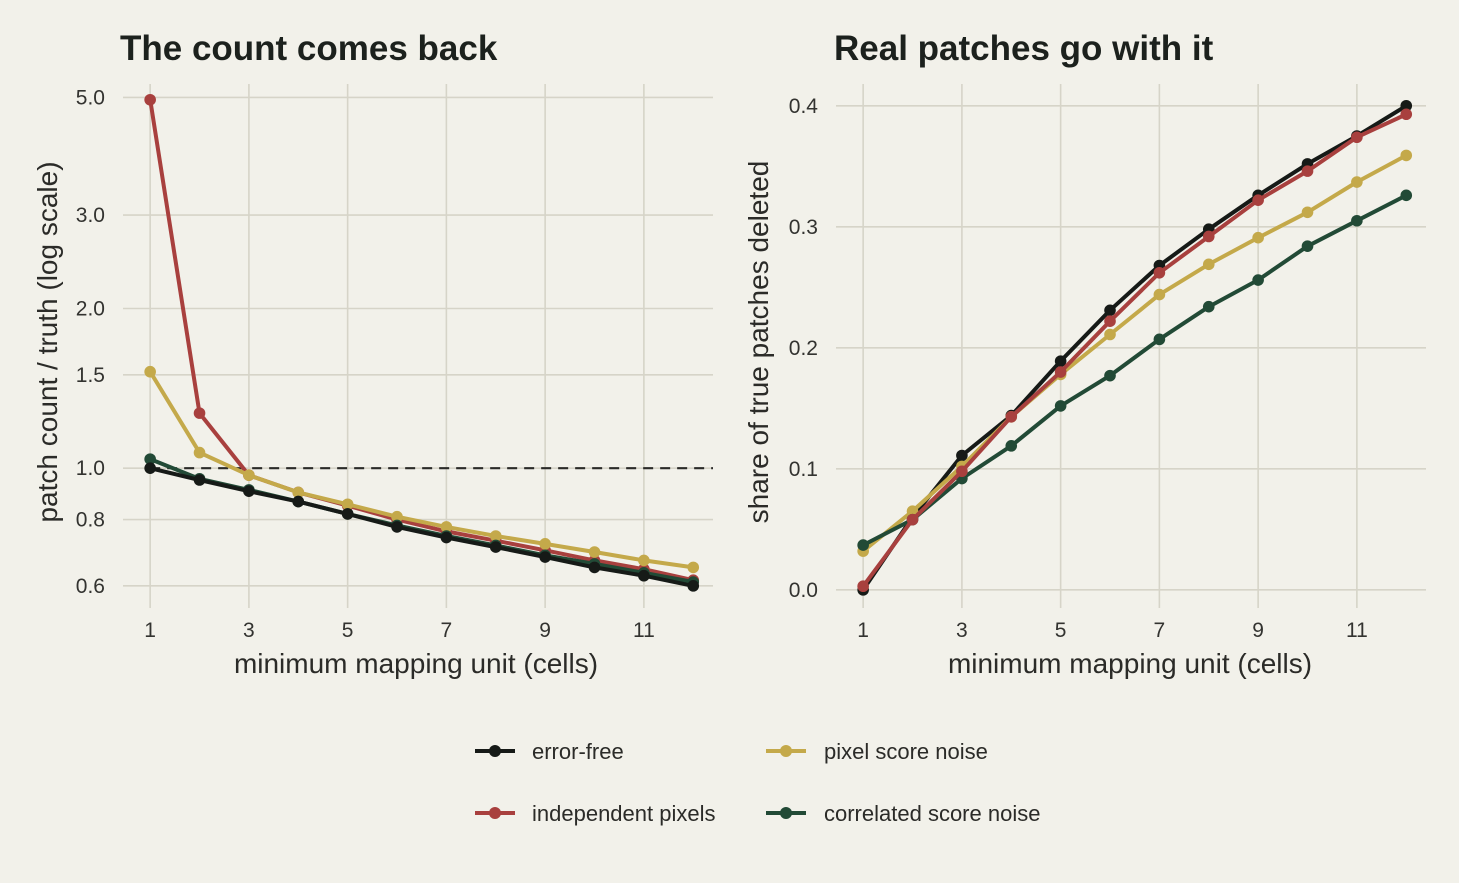 The height and width of the screenshot is (883, 1459). What do you see at coordinates (877, 751) in the screenshot?
I see `legend-item-pixel-score-noise: pixel score noise` at bounding box center [877, 751].